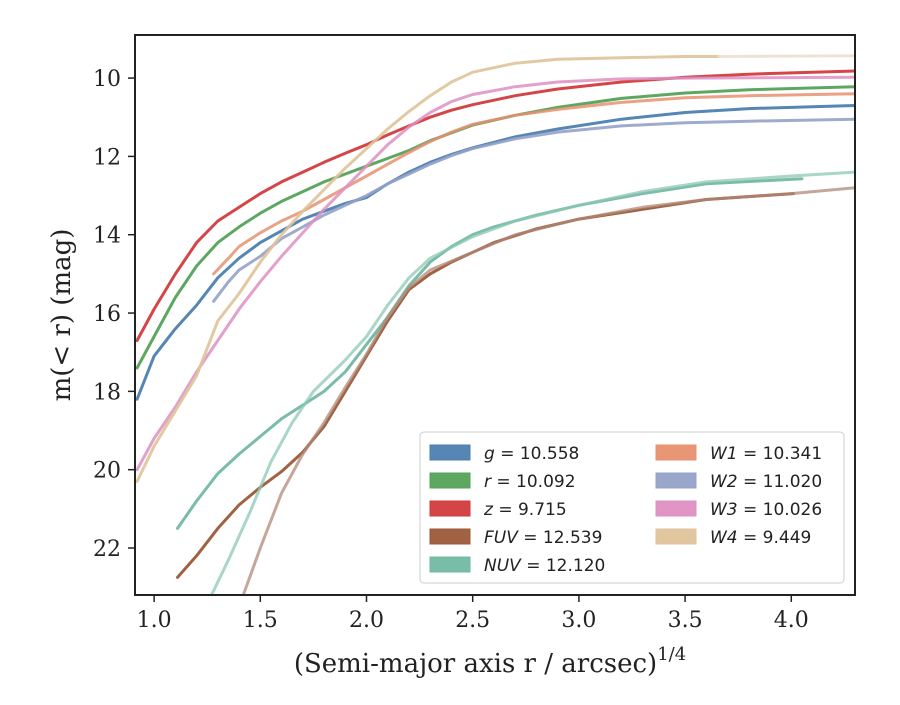 The height and width of the screenshot is (705, 900). Describe the element at coordinates (501, 538) in the screenshot. I see `legend-var: FUV` at that location.